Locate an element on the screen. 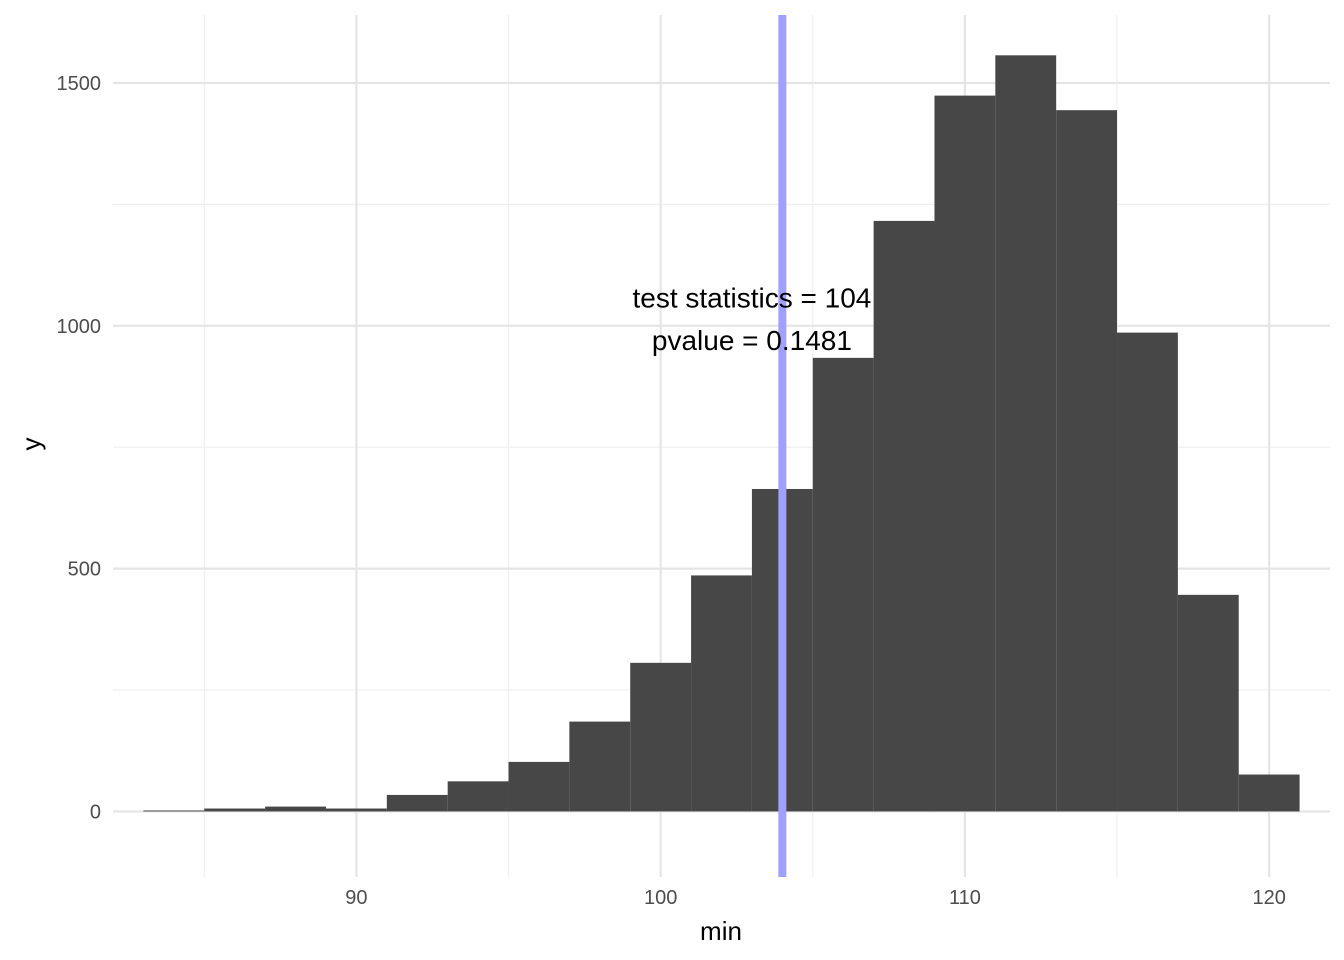 This screenshot has height=960, width=1344. y-axis-title: y is located at coordinates (31, 444).